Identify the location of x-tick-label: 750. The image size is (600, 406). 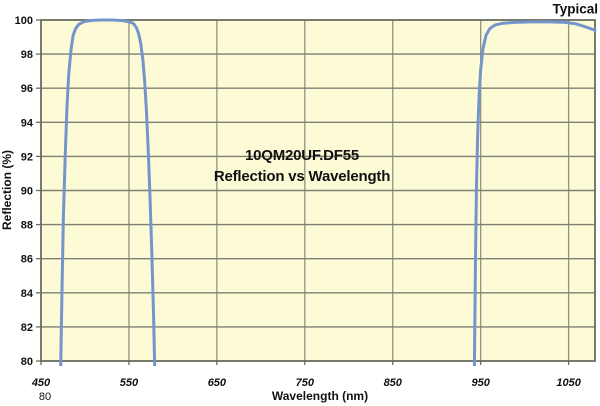
(305, 383).